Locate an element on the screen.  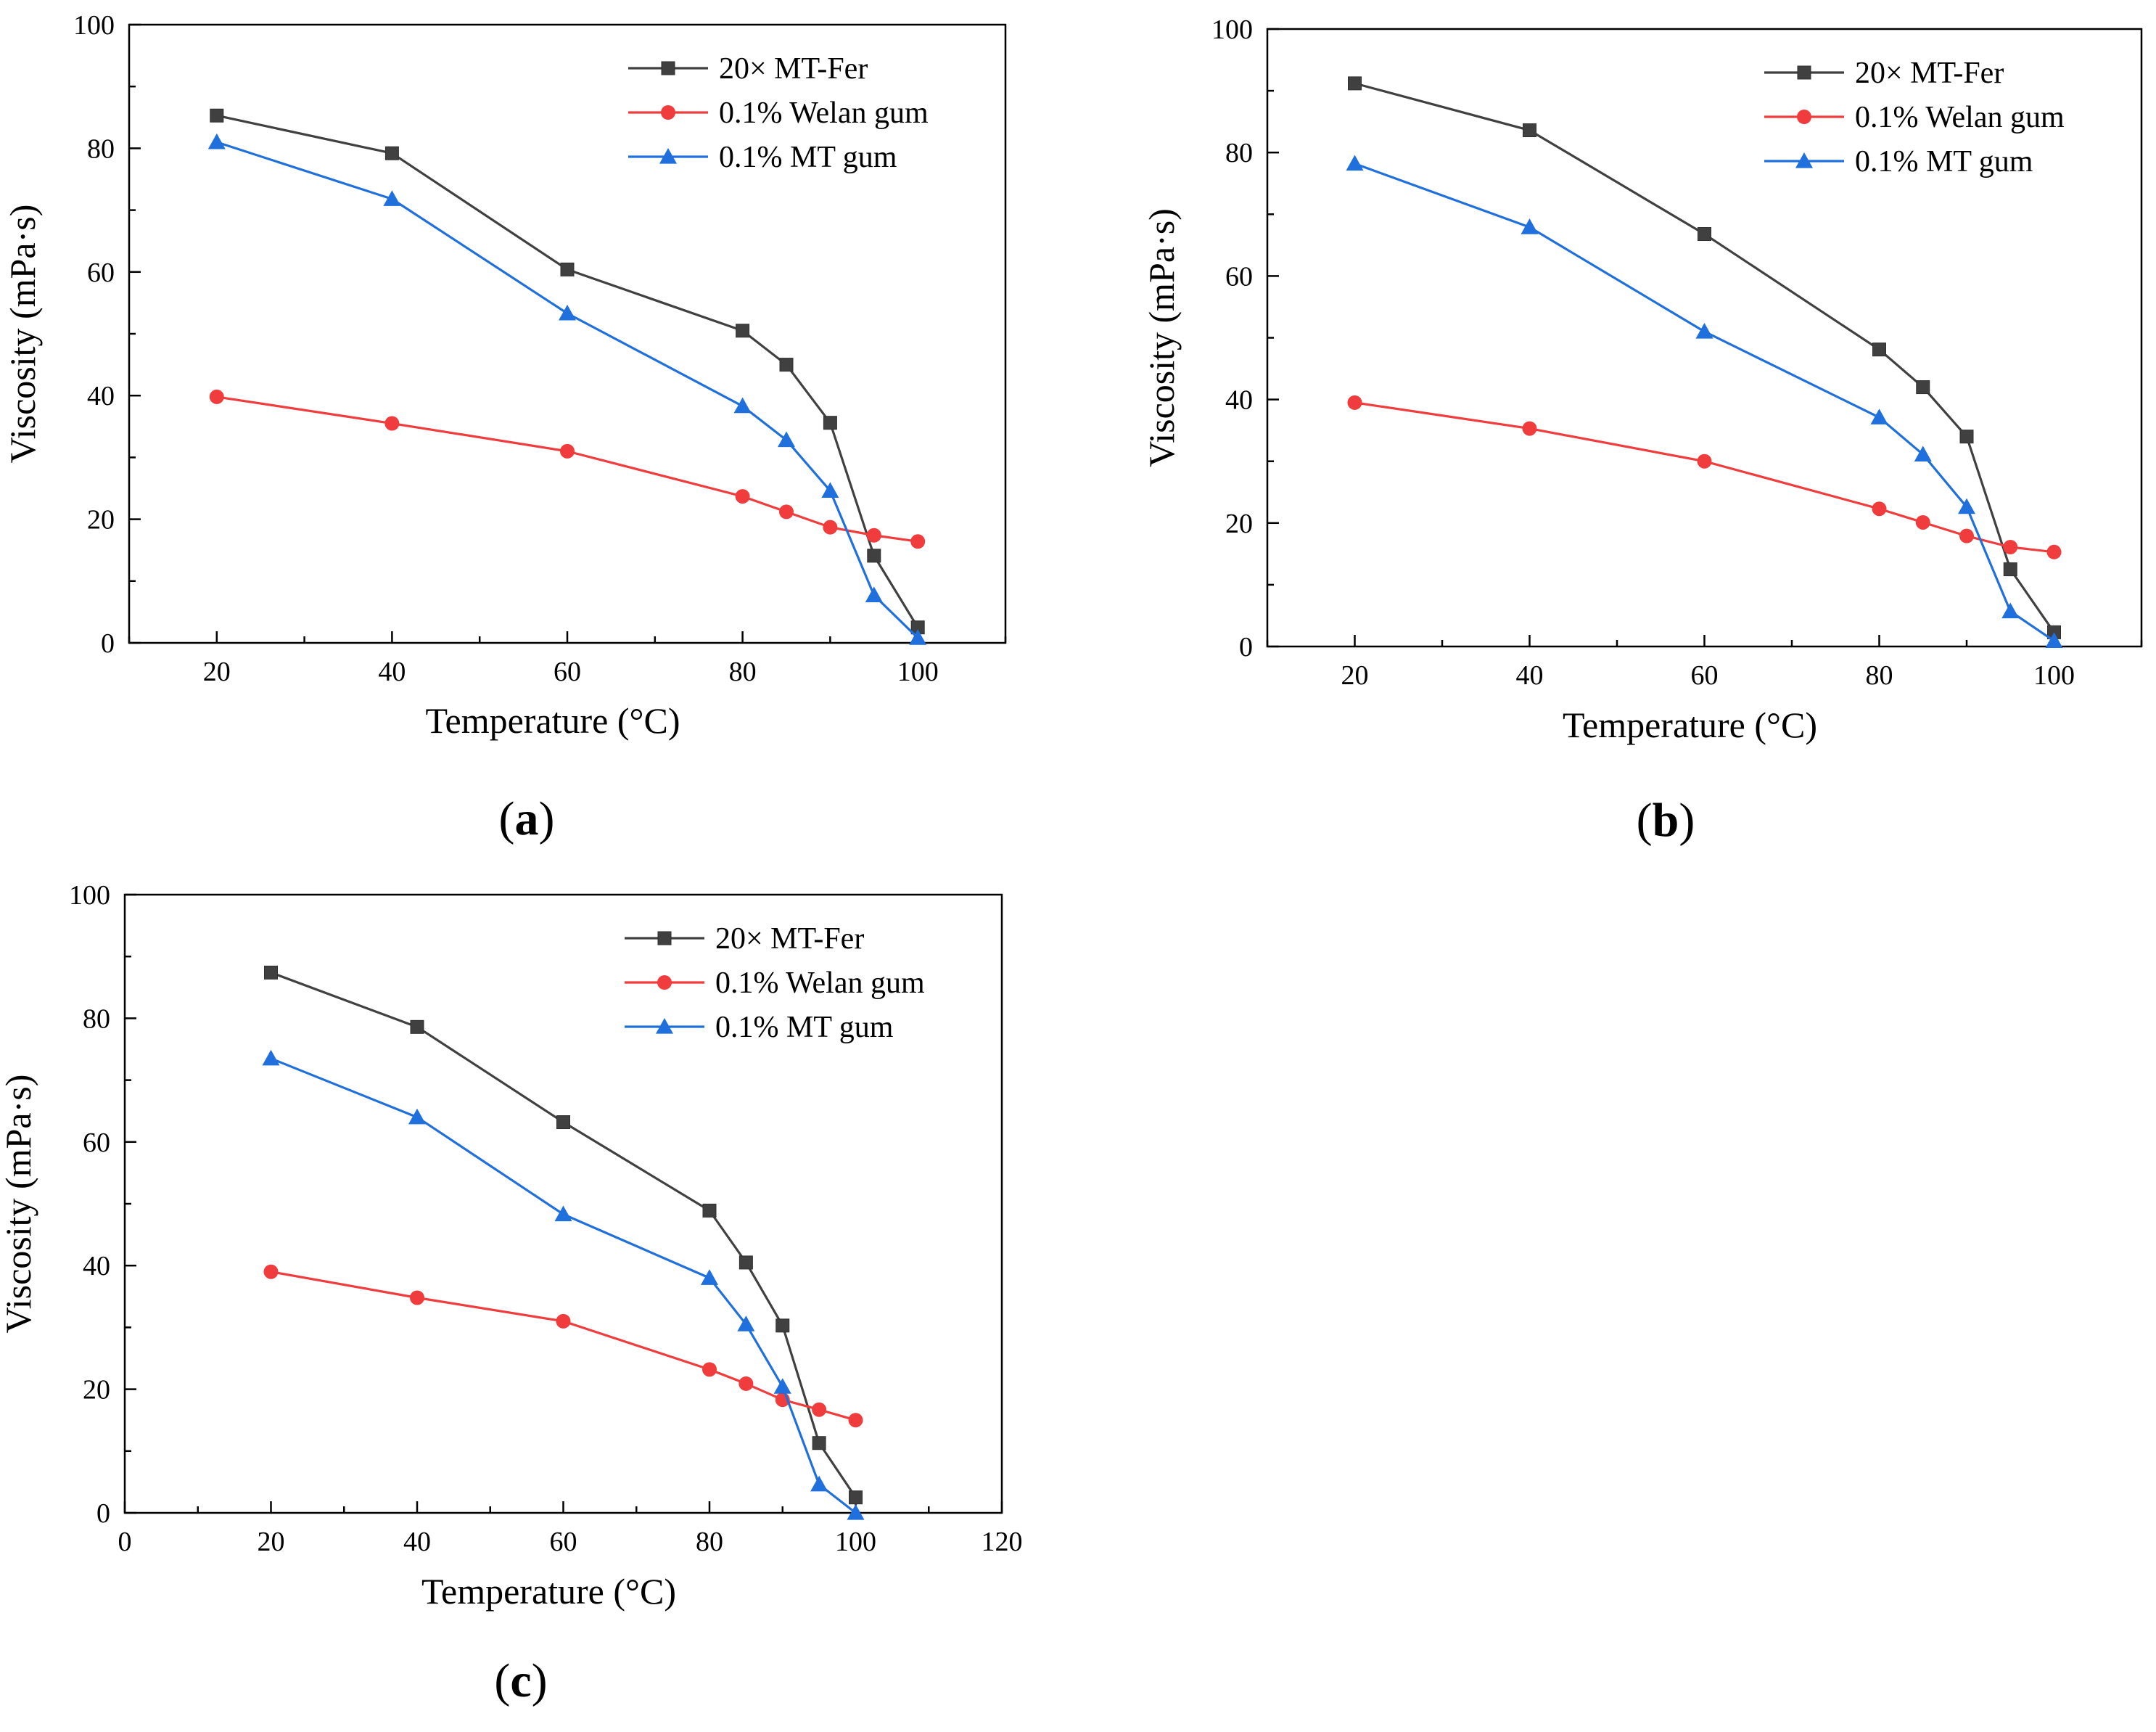
panel-label: (a) is located at coordinates (527, 819).